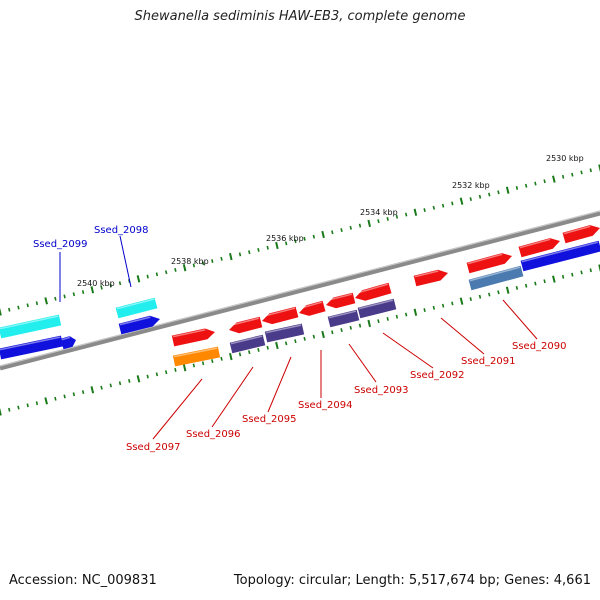 The width and height of the screenshot is (600, 600). What do you see at coordinates (136, 308) in the screenshot?
I see `gene-ssed-2098` at bounding box center [136, 308].